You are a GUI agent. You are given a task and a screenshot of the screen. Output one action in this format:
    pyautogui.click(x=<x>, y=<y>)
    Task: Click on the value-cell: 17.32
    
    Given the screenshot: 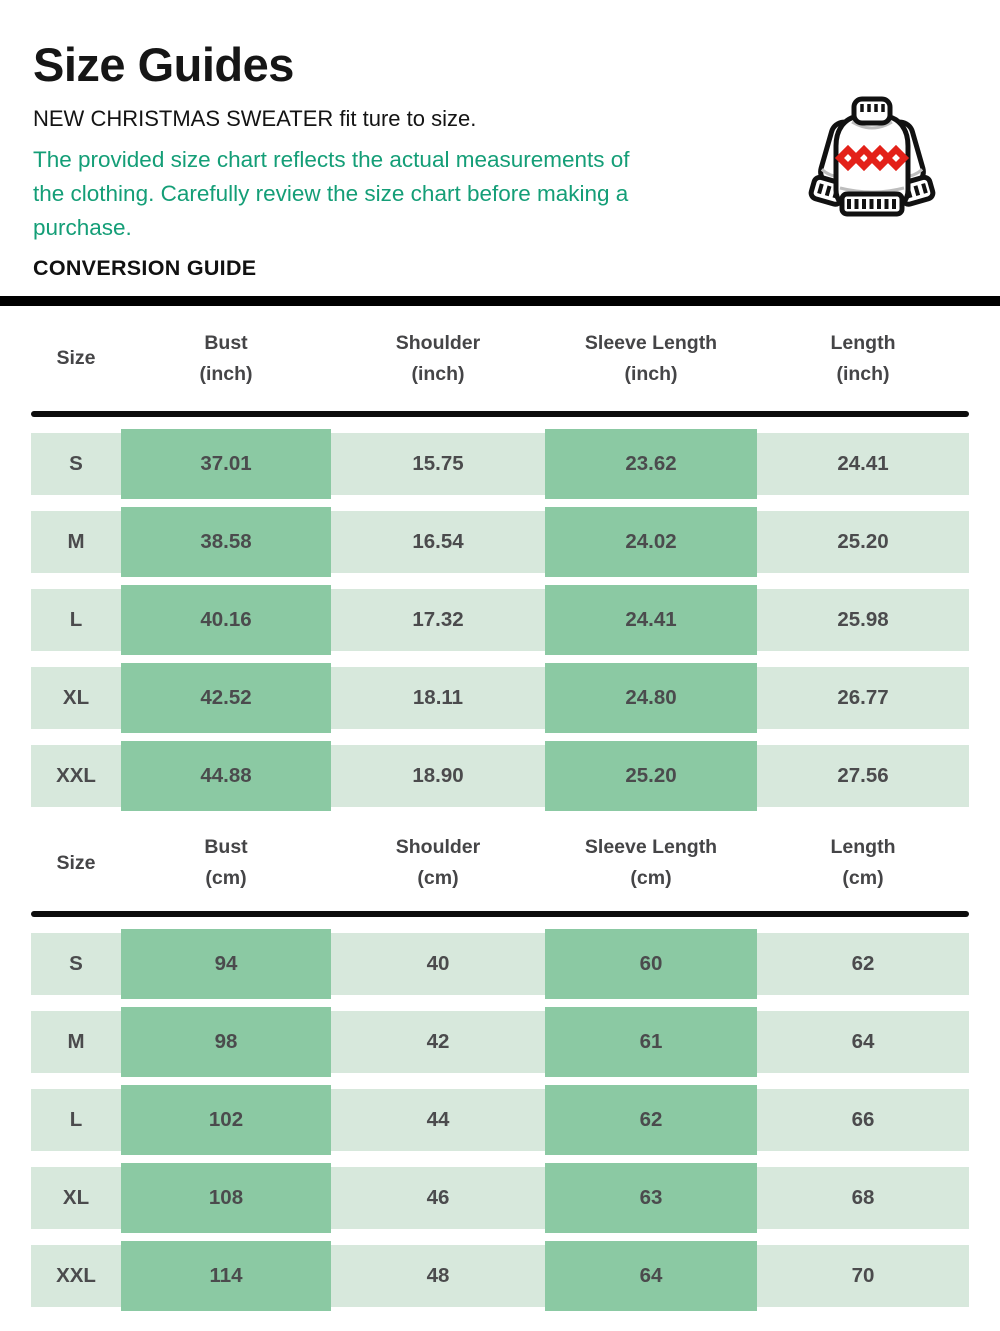 What is the action you would take?
    pyautogui.click(x=438, y=620)
    